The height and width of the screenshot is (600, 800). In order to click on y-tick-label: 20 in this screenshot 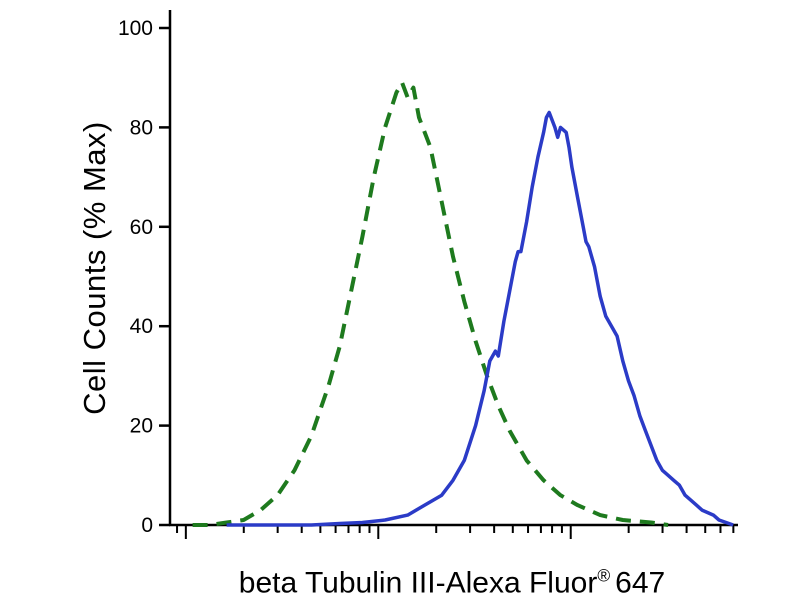, I will do `click(141, 426)`.